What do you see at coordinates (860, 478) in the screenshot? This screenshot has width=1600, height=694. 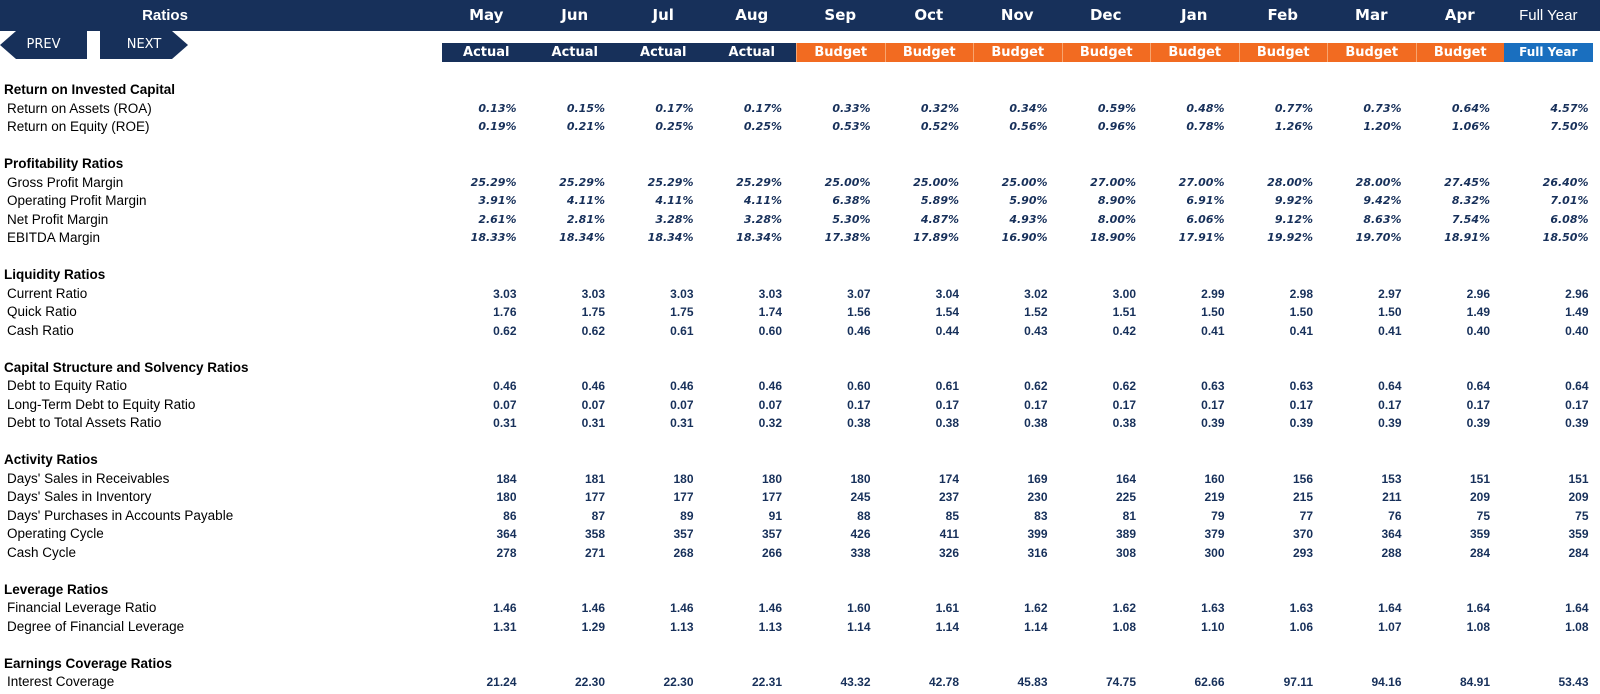 I see `value-cell: 180` at bounding box center [860, 478].